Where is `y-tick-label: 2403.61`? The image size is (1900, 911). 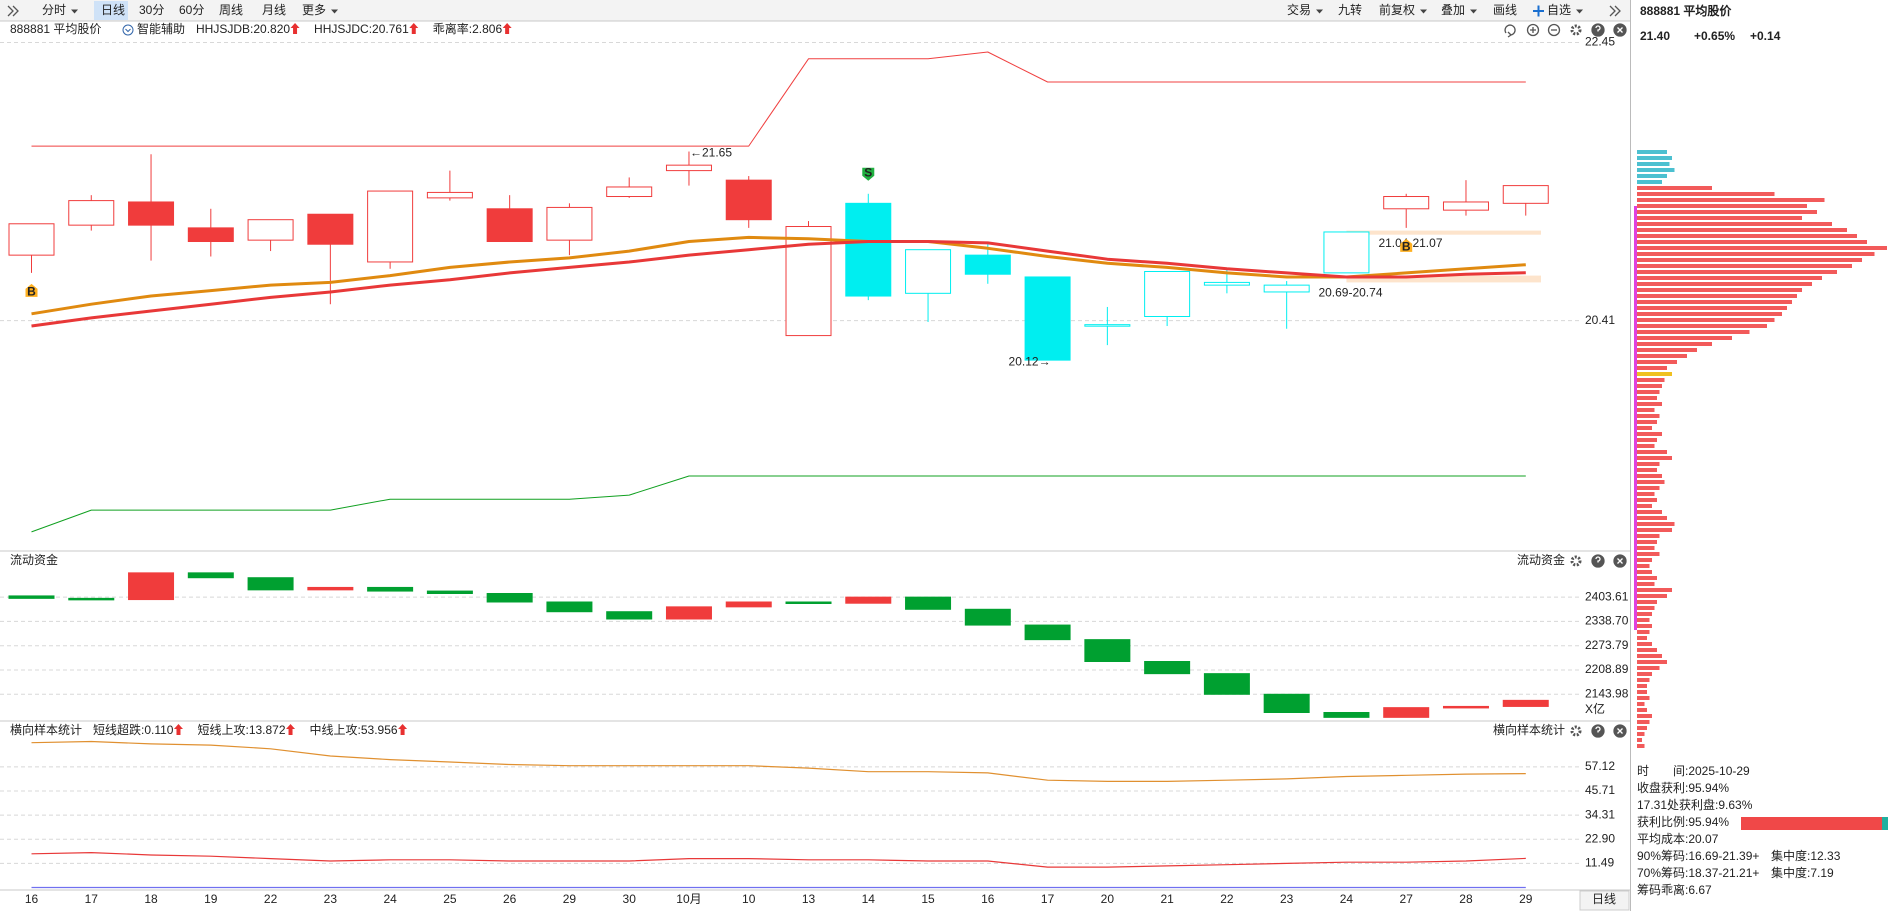 y-tick-label: 2403.61 is located at coordinates (1607, 596).